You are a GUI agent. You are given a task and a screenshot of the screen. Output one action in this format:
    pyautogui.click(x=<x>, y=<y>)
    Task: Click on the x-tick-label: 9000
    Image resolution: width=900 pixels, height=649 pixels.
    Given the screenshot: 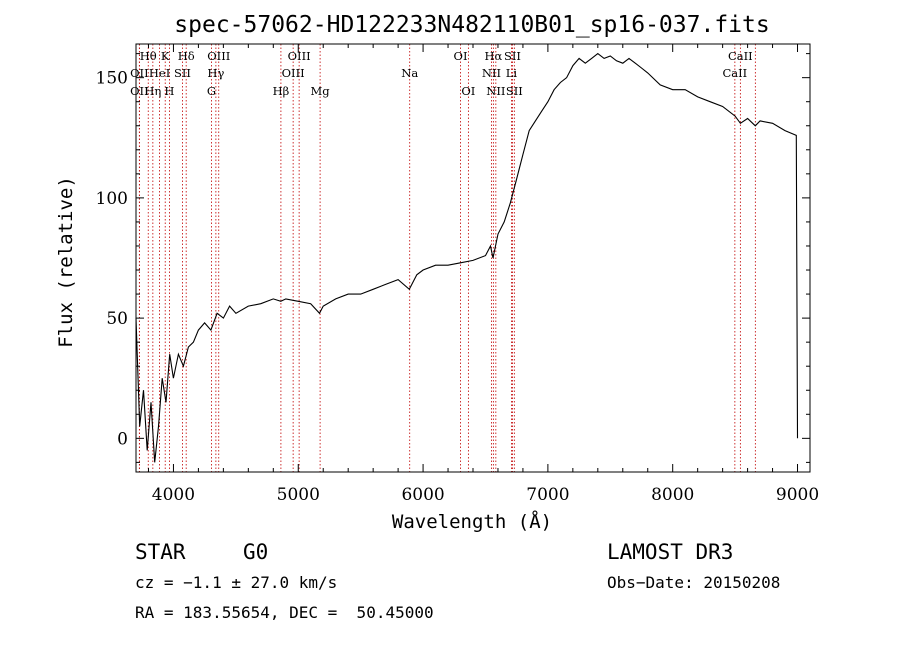 What is the action you would take?
    pyautogui.click(x=797, y=495)
    